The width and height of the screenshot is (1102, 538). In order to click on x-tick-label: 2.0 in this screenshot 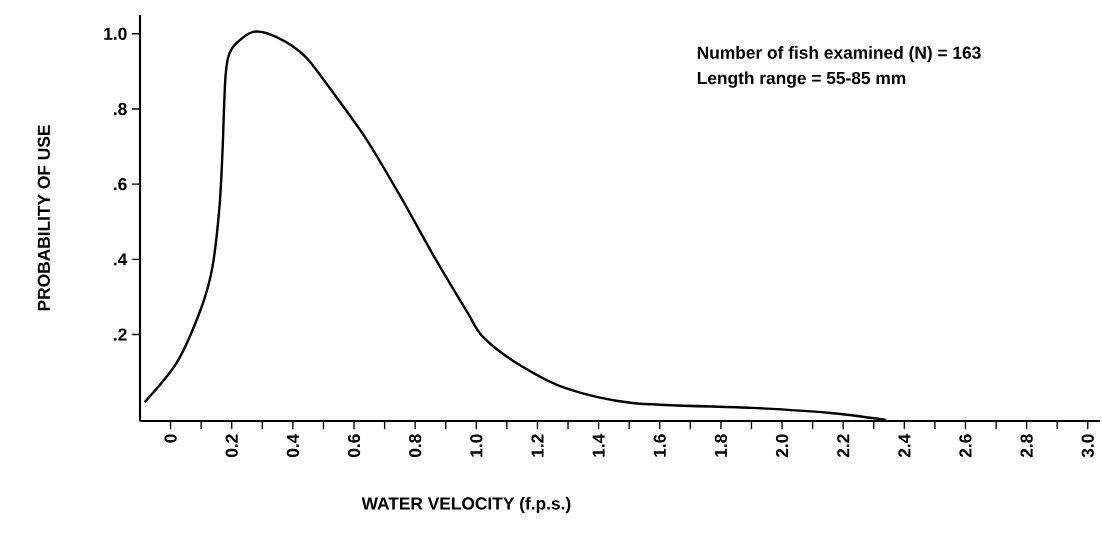, I will do `click(782, 446)`.